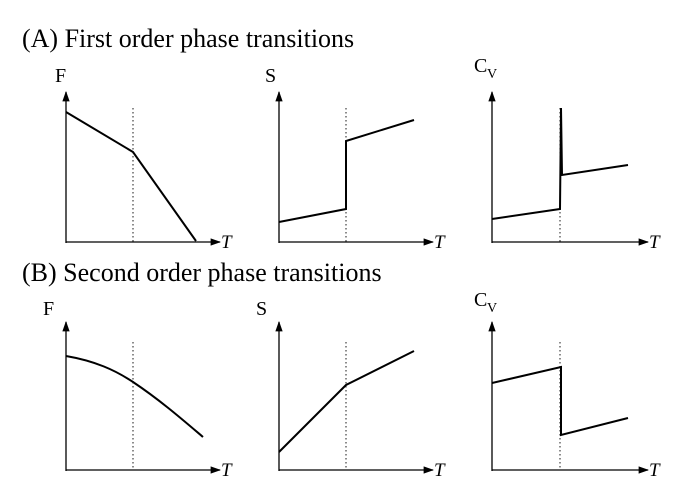 The image size is (690, 498). I want to click on panel-b-free-energy-xlabel: T, so click(227, 470).